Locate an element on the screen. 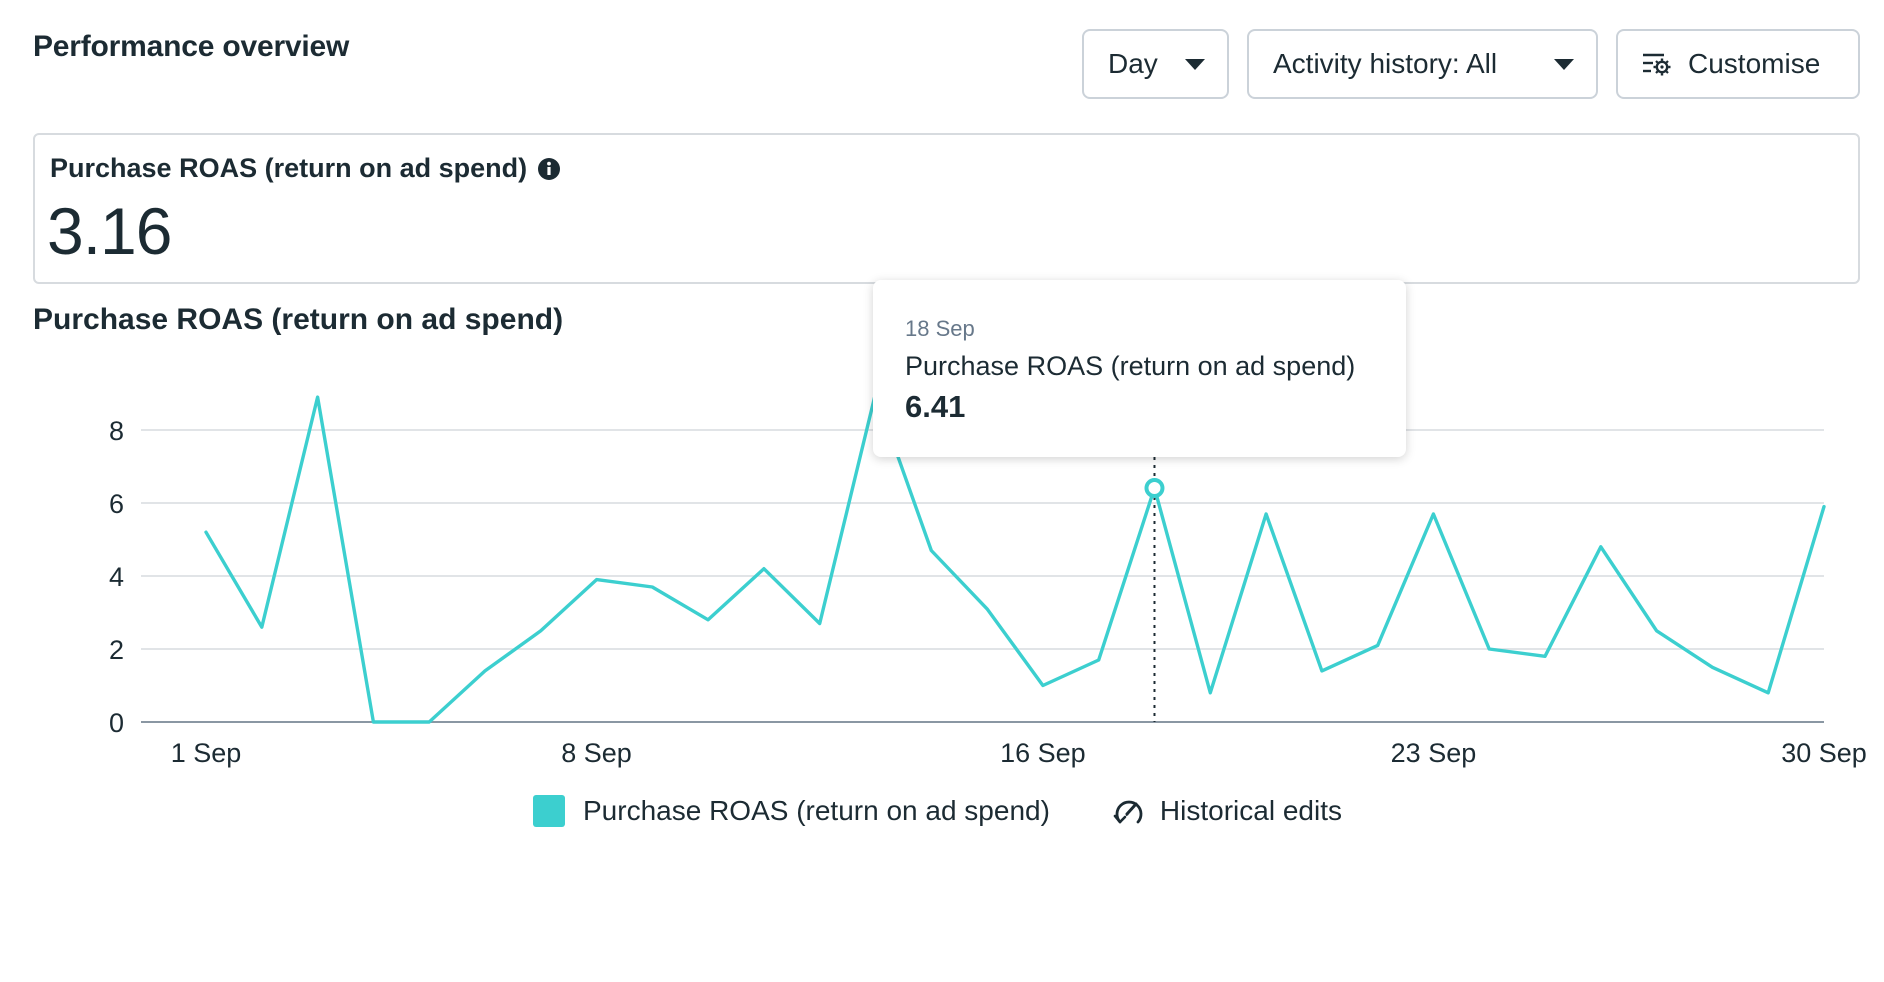 This screenshot has width=1884, height=982. historical-edits-icon is located at coordinates (1129, 811).